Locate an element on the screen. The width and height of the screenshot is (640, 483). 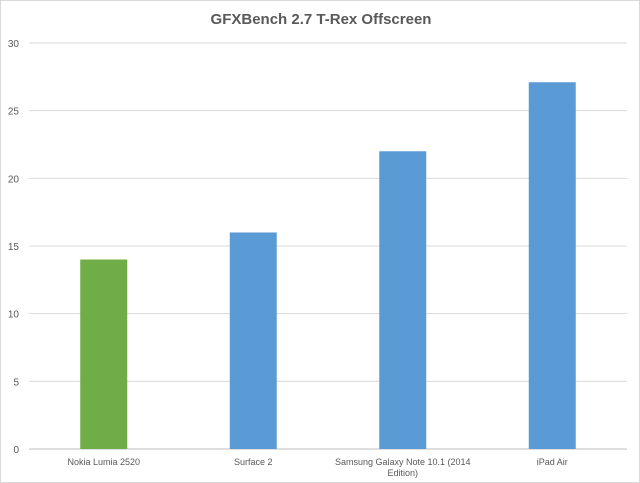
y-tick-label: 20 is located at coordinates (14, 179).